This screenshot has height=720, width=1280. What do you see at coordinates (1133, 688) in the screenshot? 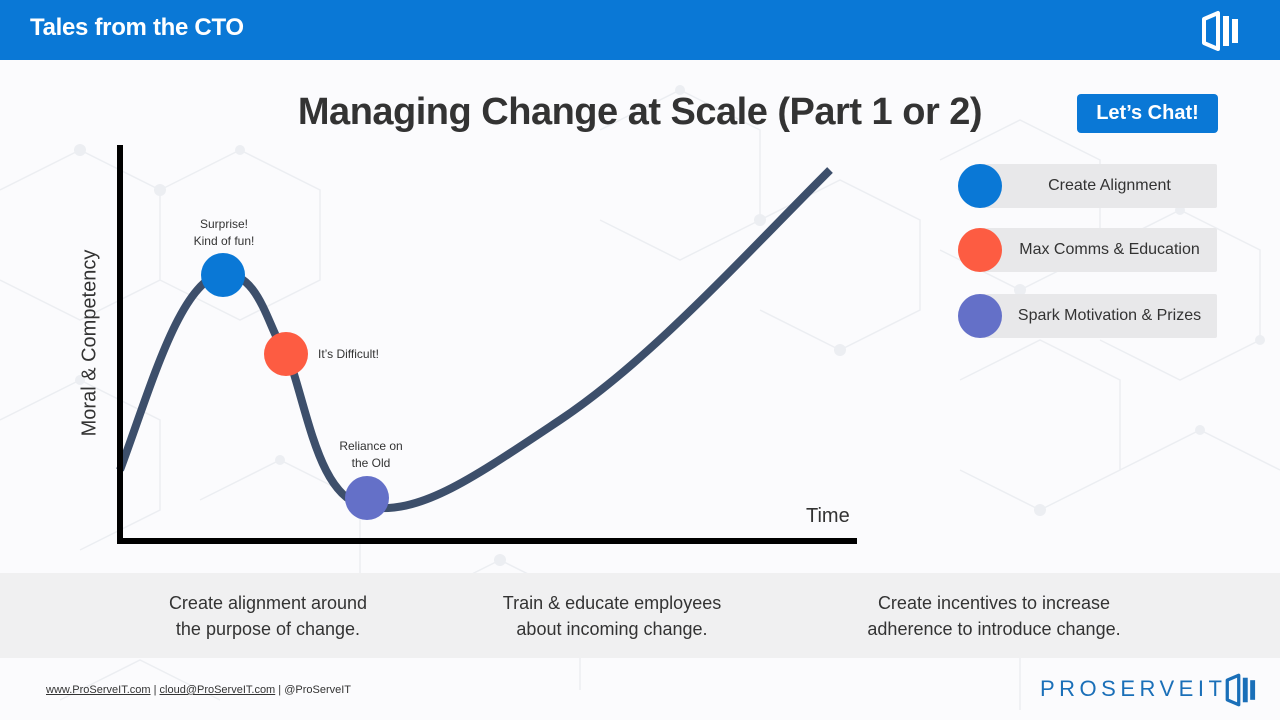
I see `brand-wordmark: PROSERVEIT` at bounding box center [1133, 688].